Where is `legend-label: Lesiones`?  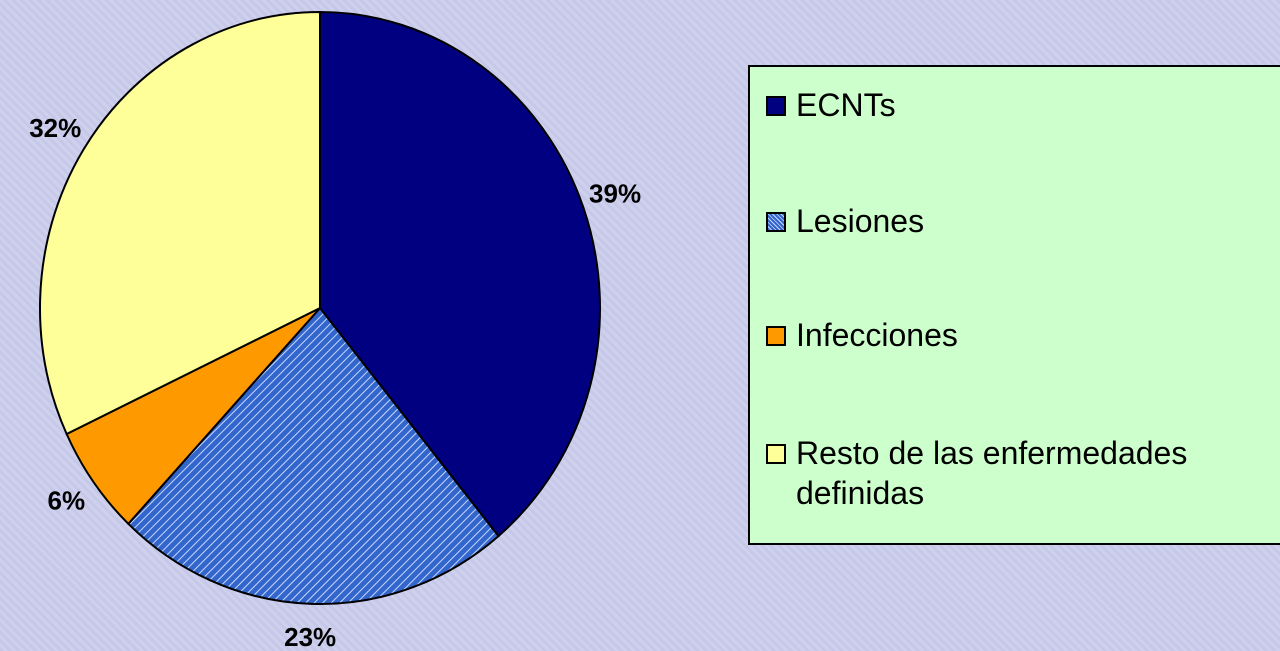 legend-label: Lesiones is located at coordinates (860, 221).